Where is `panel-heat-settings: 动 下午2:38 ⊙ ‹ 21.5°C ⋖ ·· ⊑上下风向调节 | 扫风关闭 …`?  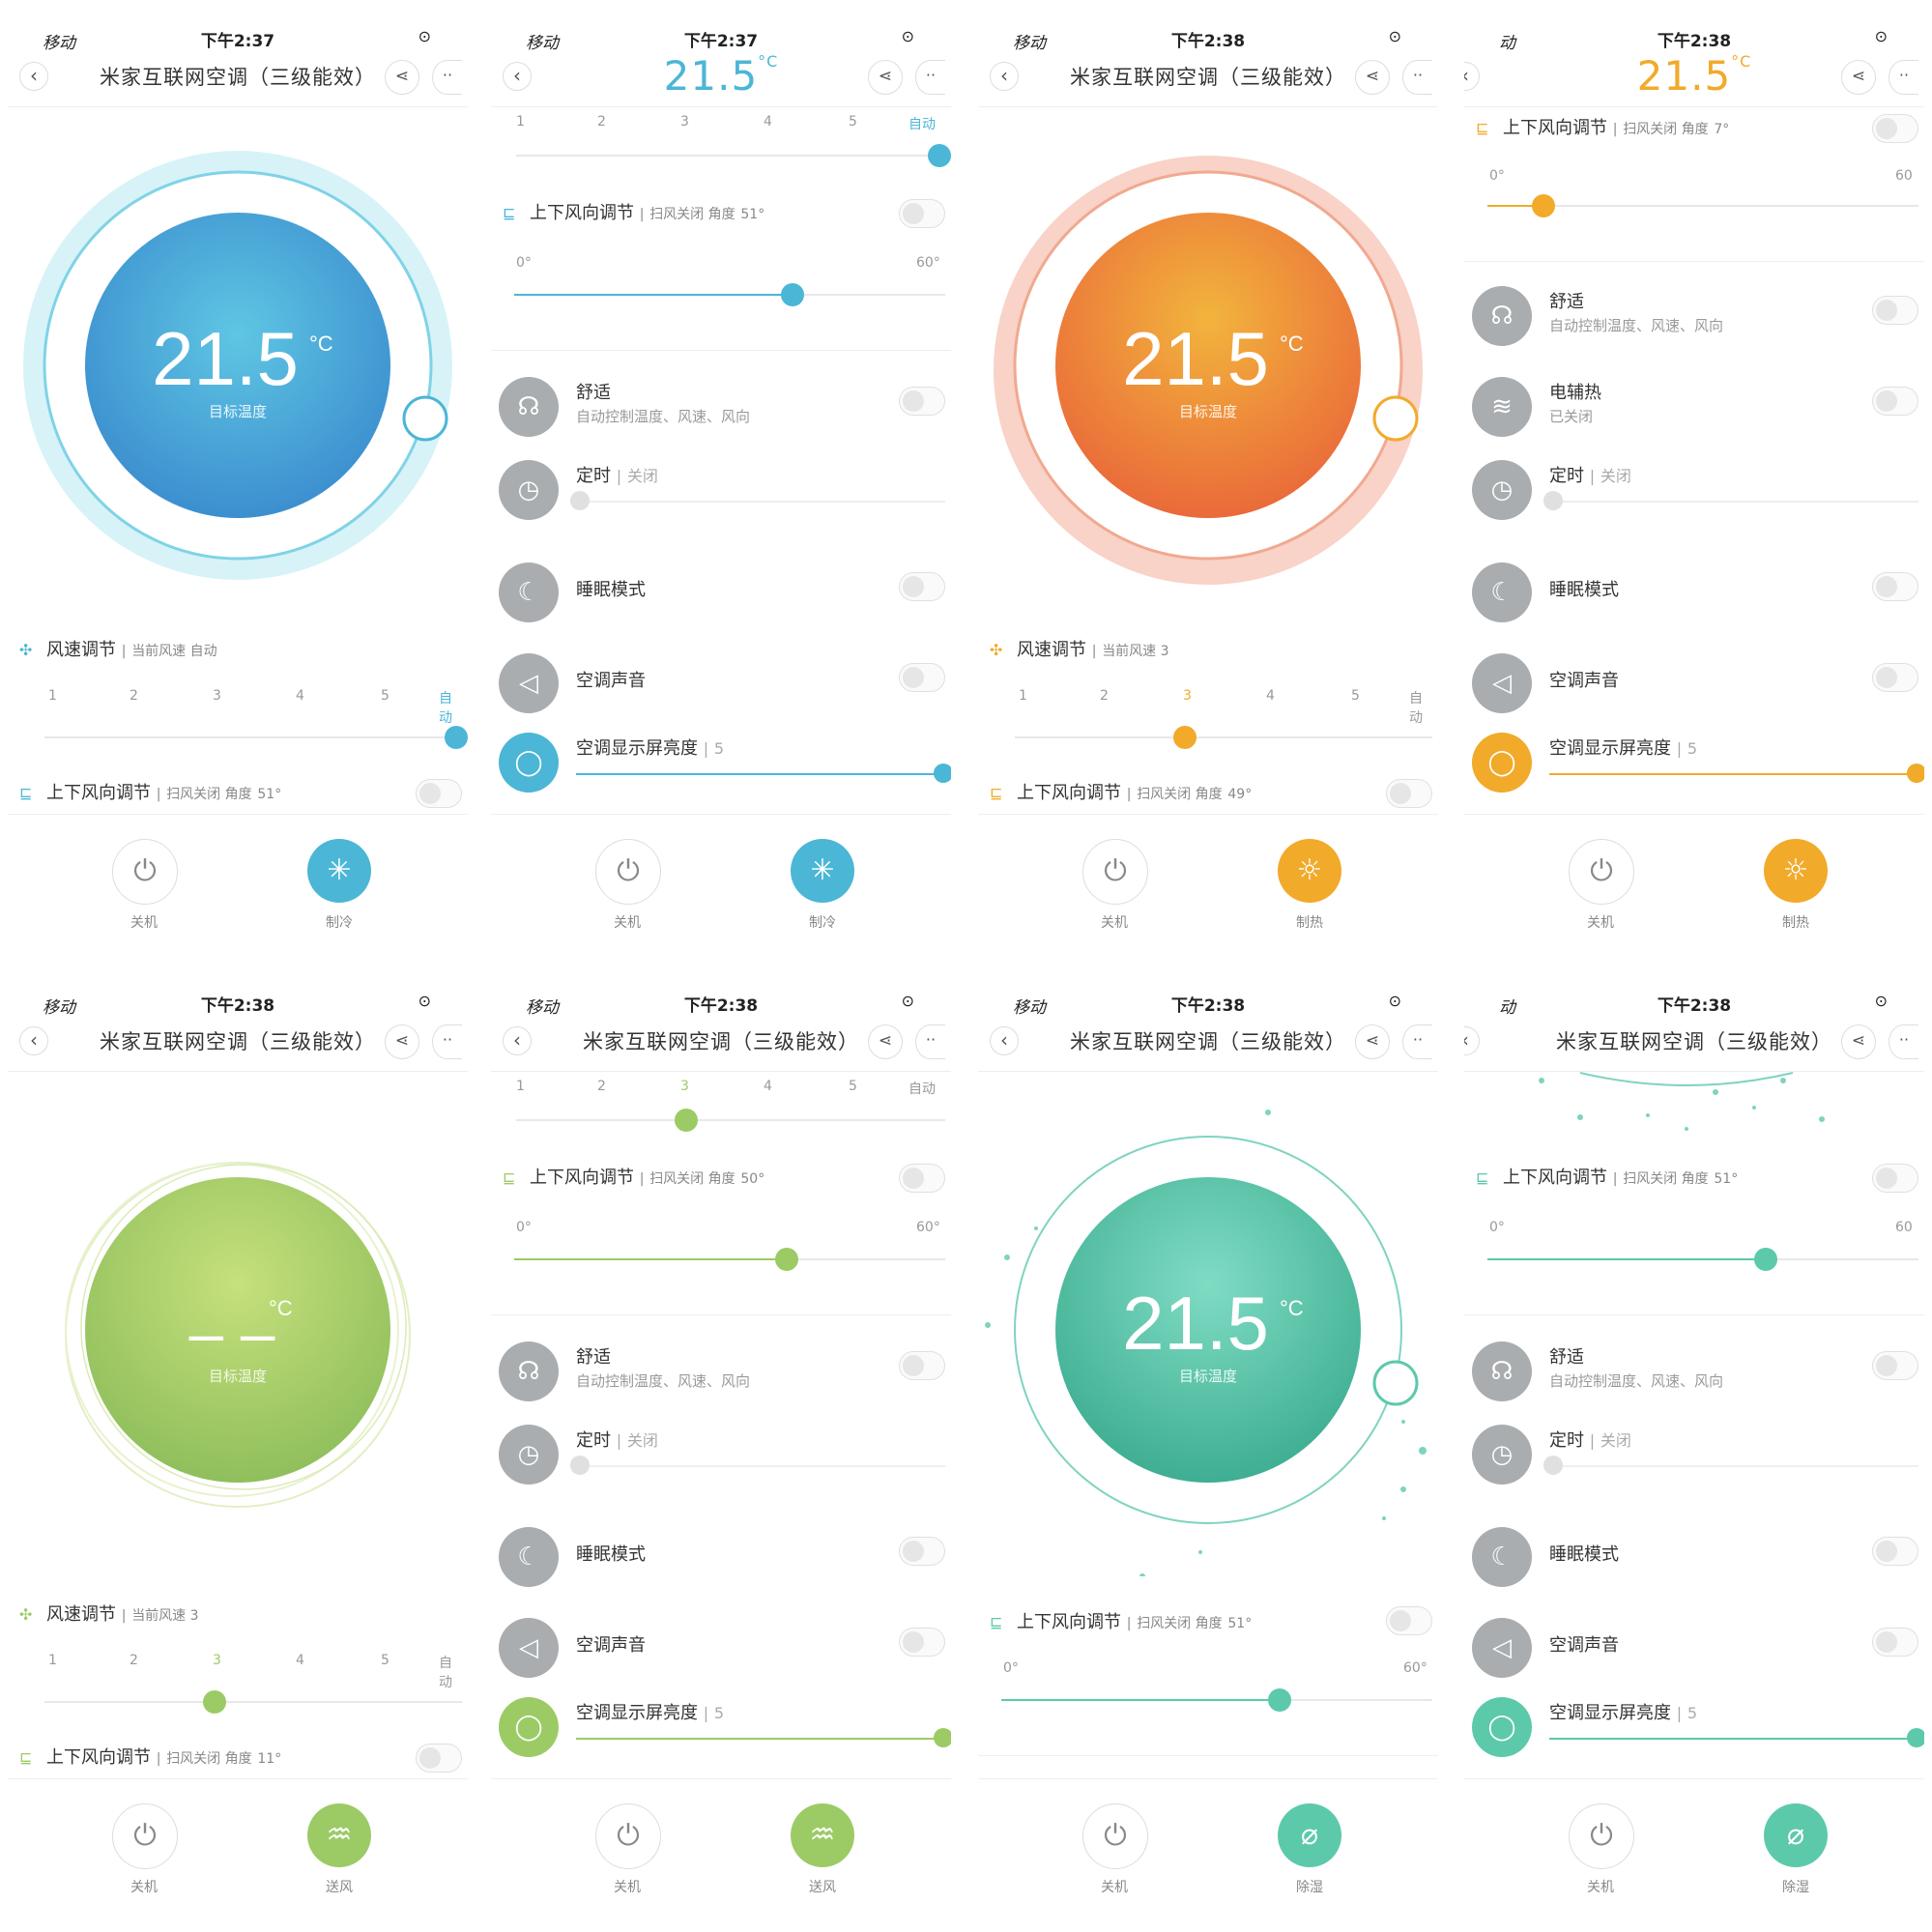
panel-heat-settings: 动 下午2:38 ⊙ ‹ 21.5°C ⋖ ·· ⊑上下风向调节 | 扫风关闭 … is located at coordinates (1694, 484).